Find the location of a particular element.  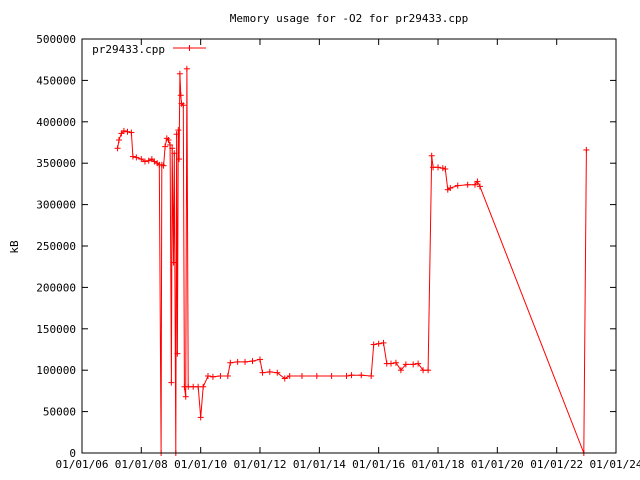

y-tick-label: 0 is located at coordinates (72, 453).